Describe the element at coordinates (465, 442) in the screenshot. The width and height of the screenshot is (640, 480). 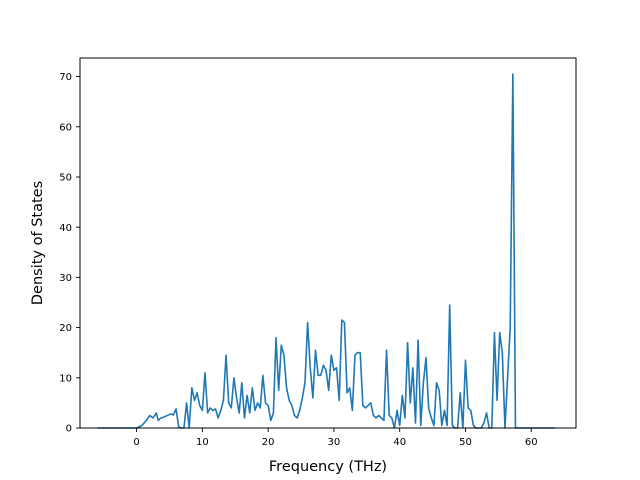
I see `x-tick-label: 50` at that location.